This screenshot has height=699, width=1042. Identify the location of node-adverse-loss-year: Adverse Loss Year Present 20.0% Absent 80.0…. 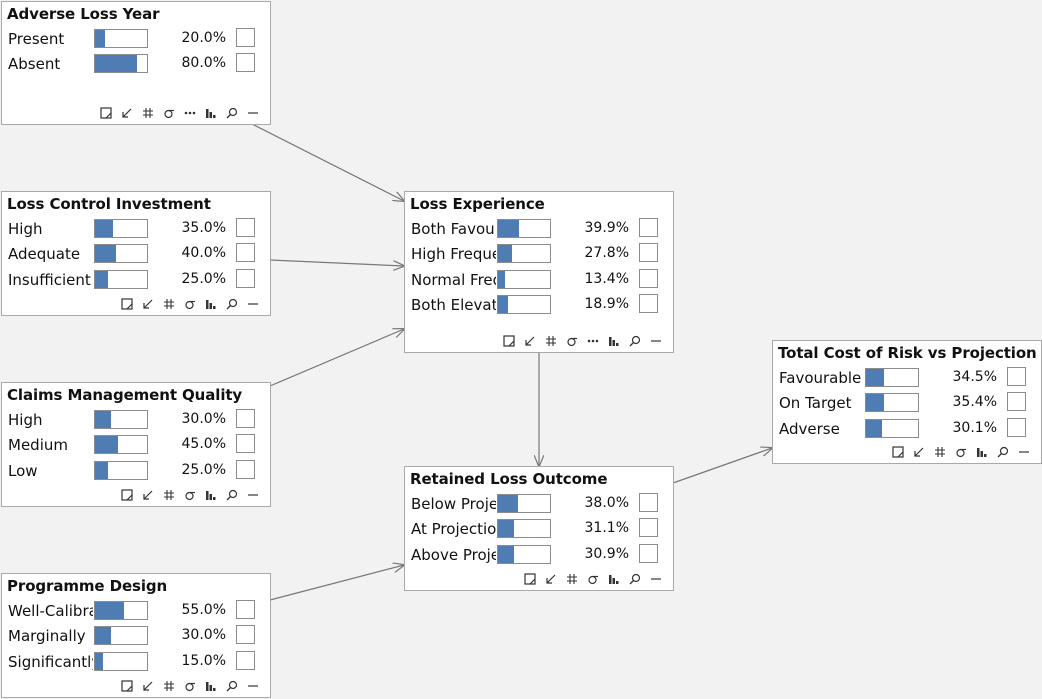
(136, 63).